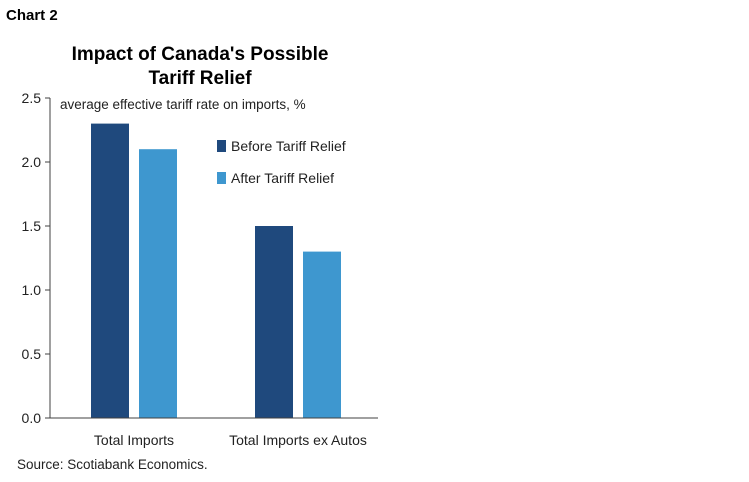 Image resolution: width=749 pixels, height=482 pixels. Describe the element at coordinates (298, 440) in the screenshot. I see `x-category-label: Total Imports ex Autos` at that location.